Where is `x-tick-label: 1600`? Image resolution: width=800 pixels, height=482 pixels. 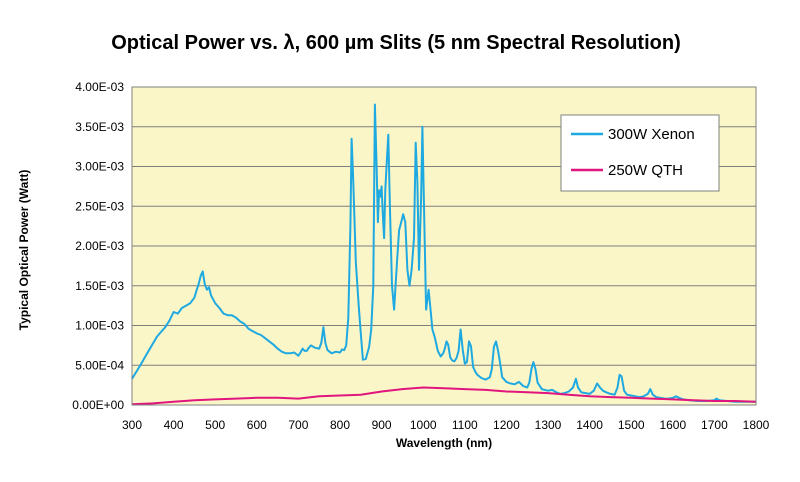
x-tick-label: 1600 is located at coordinates (672, 425).